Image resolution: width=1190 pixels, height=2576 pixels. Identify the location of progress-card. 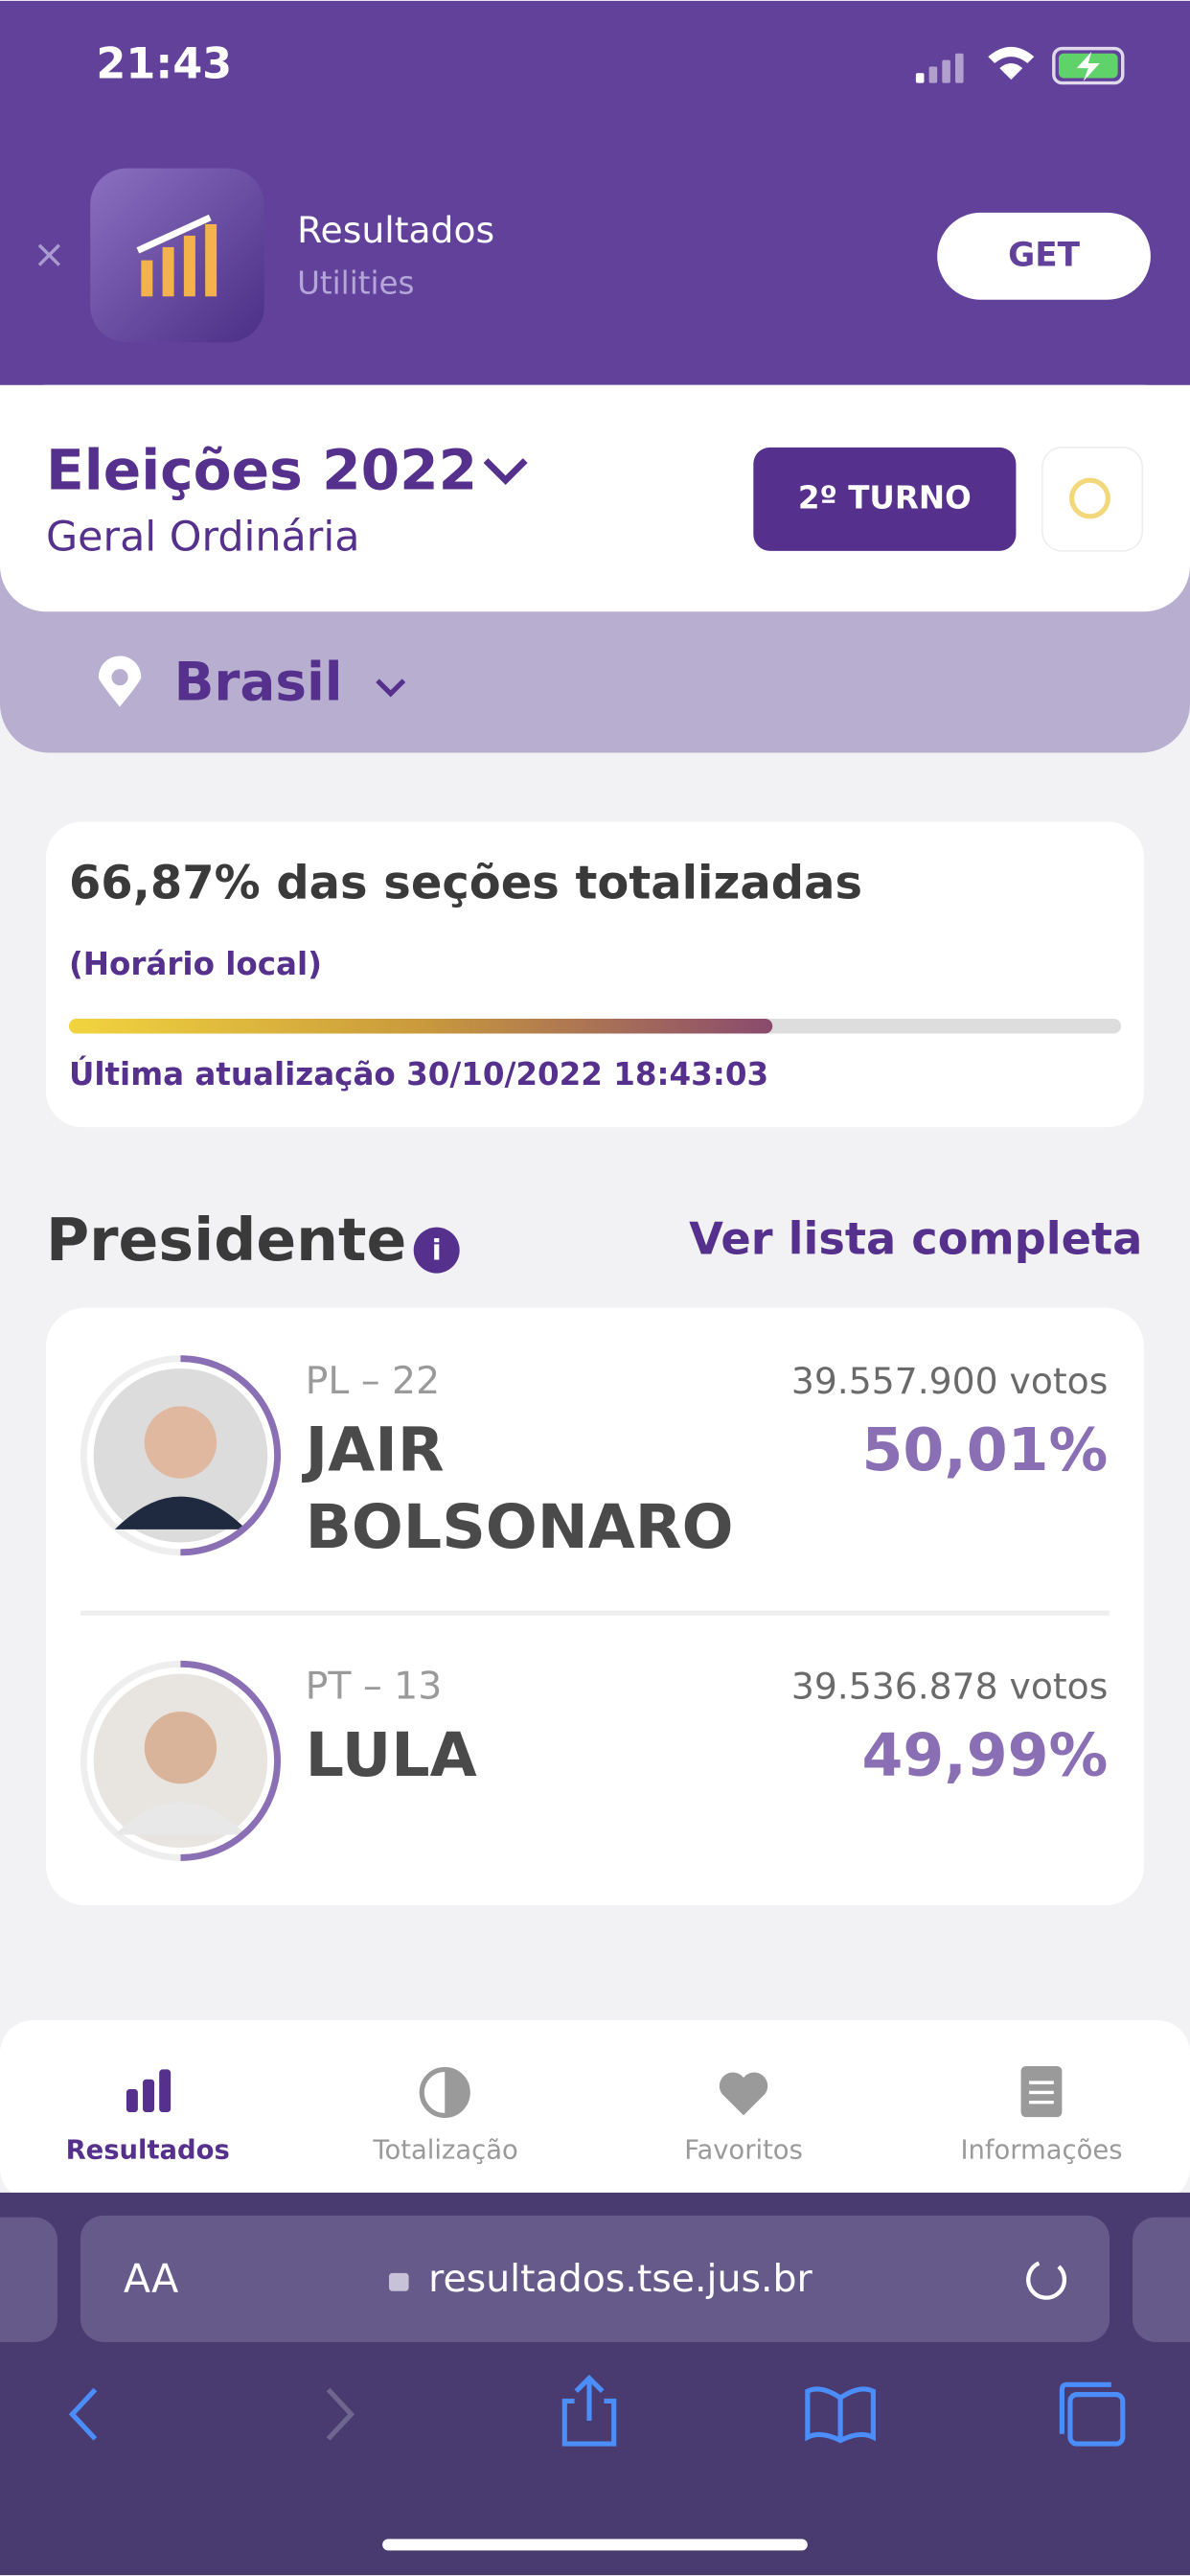
(595, 974).